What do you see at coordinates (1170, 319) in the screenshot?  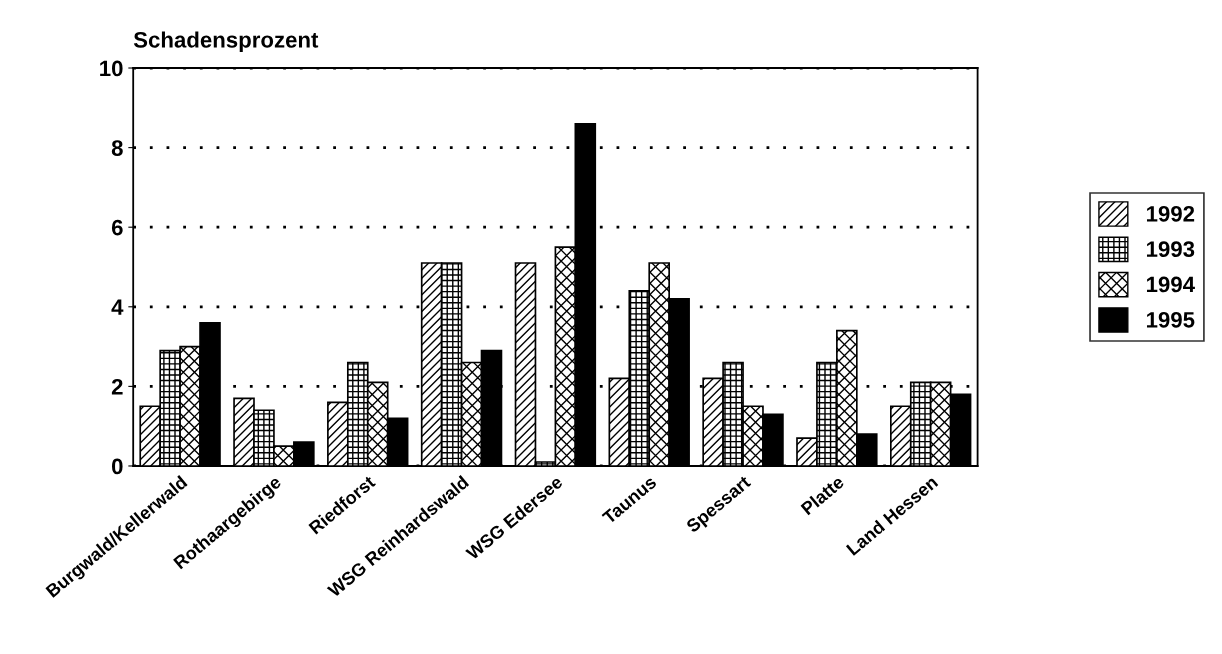 I see `legend-label: 1995` at bounding box center [1170, 319].